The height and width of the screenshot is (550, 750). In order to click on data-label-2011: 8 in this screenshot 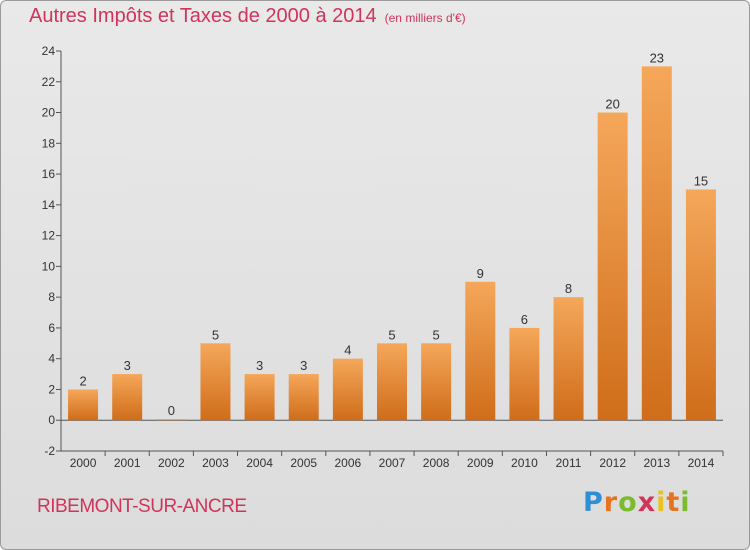, I will do `click(568, 288)`.